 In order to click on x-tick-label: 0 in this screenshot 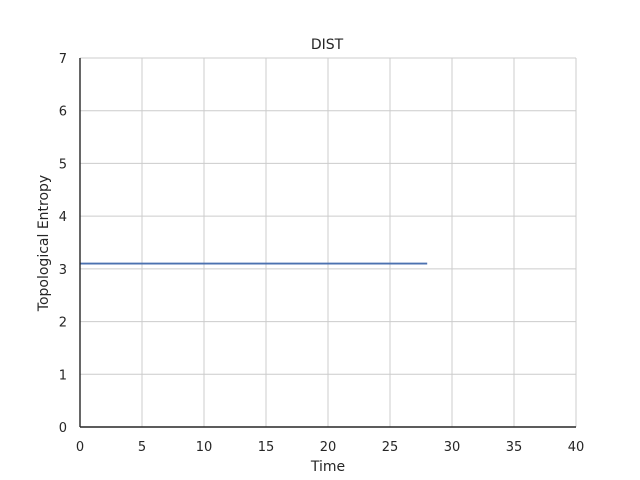, I will do `click(80, 447)`.